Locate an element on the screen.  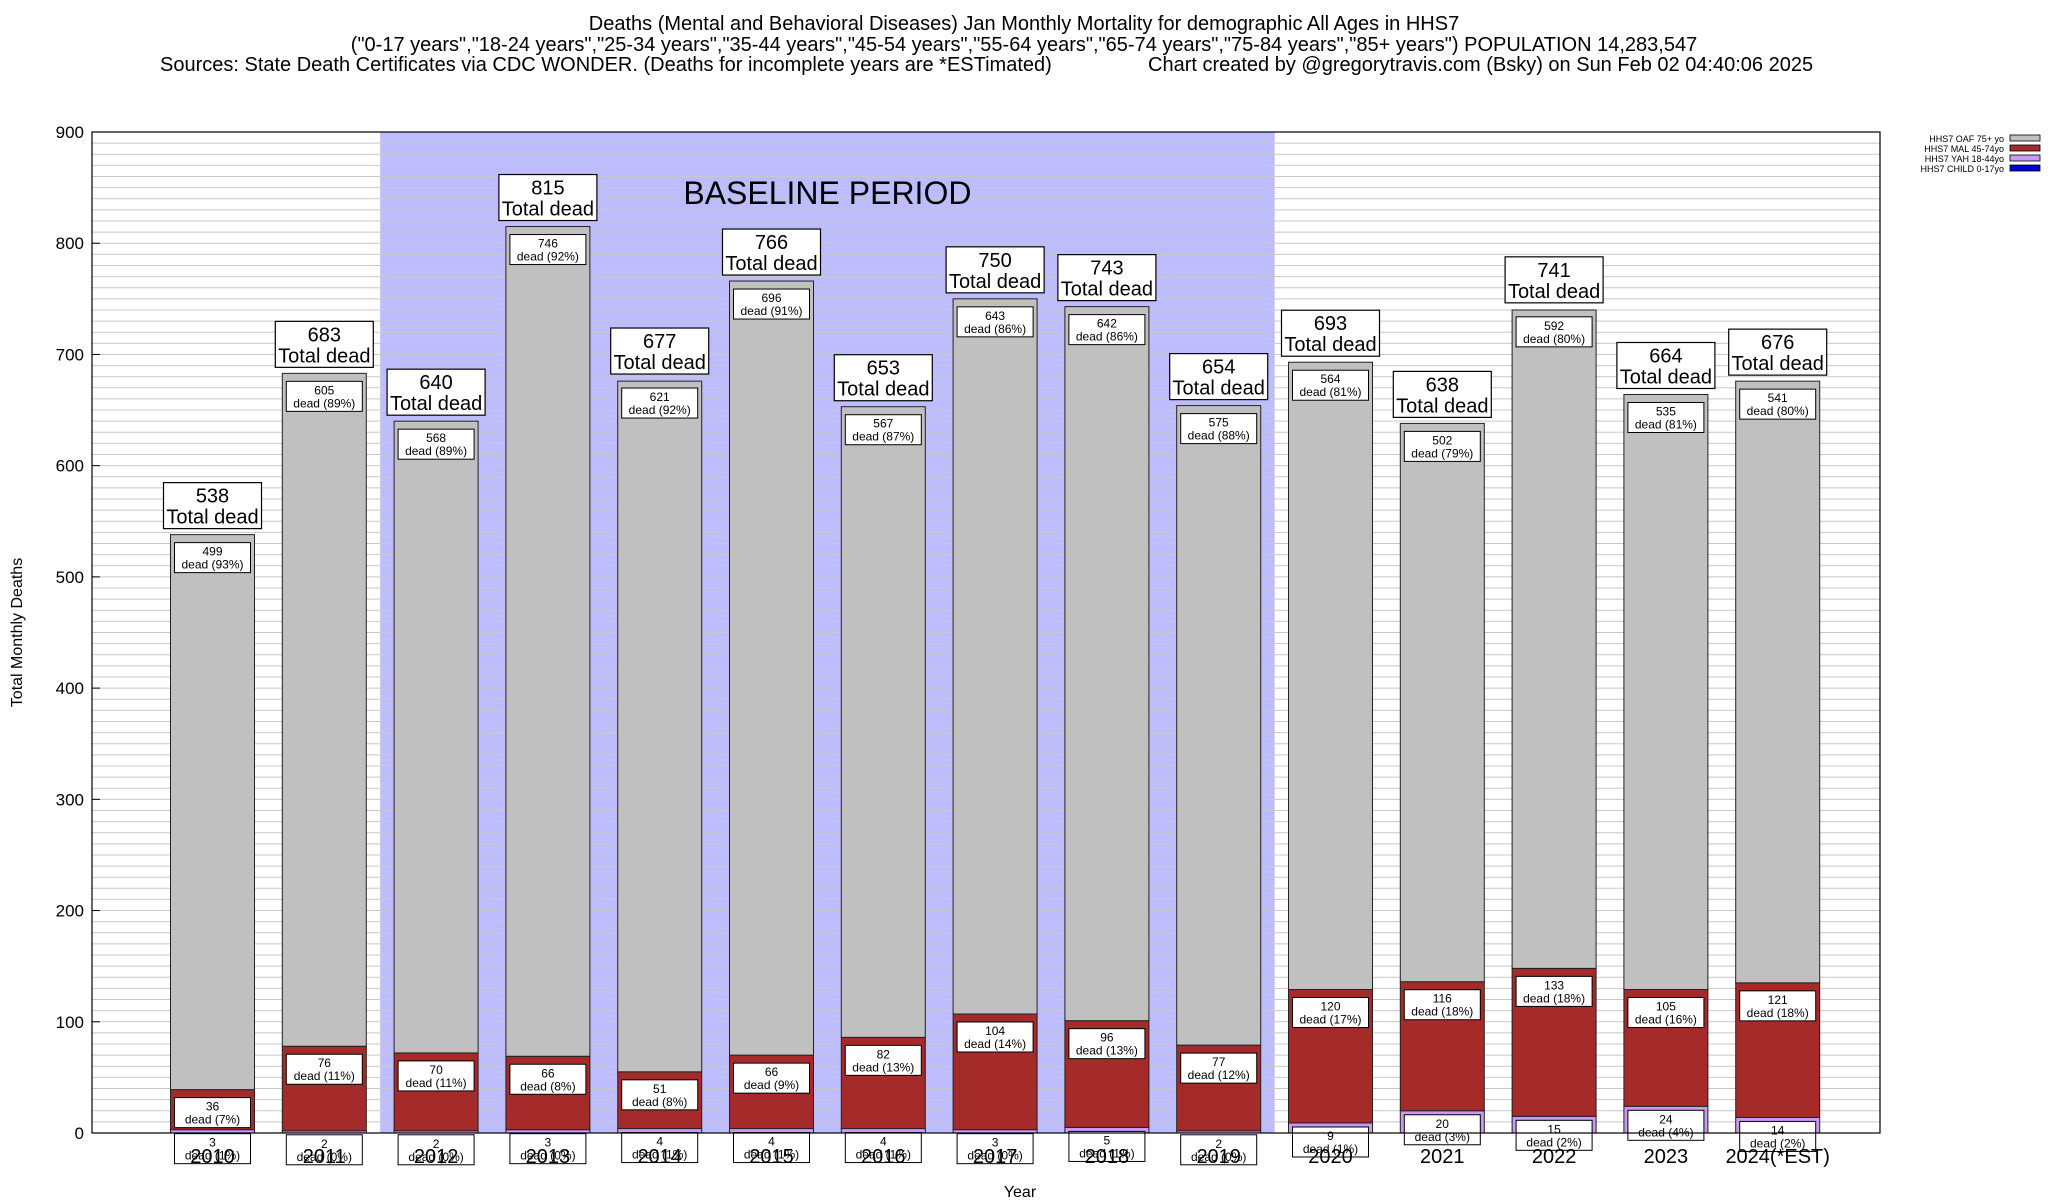
legend-label: HHS7 MAL 45-74yo is located at coordinates (1964, 149).